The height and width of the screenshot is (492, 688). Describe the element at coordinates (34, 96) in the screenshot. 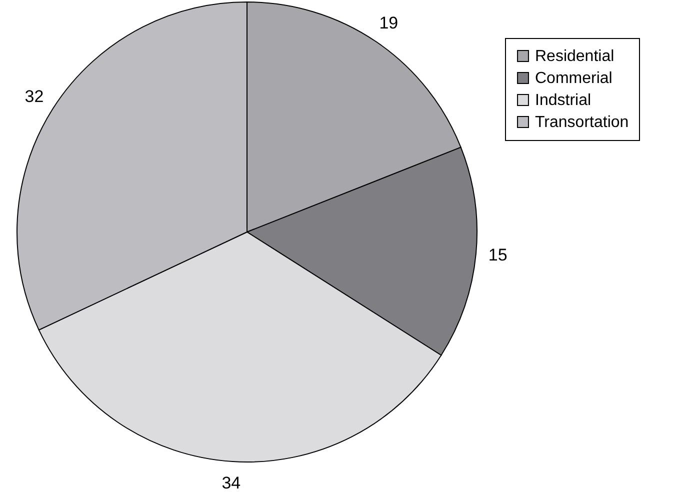

I see `data-label: 32` at that location.